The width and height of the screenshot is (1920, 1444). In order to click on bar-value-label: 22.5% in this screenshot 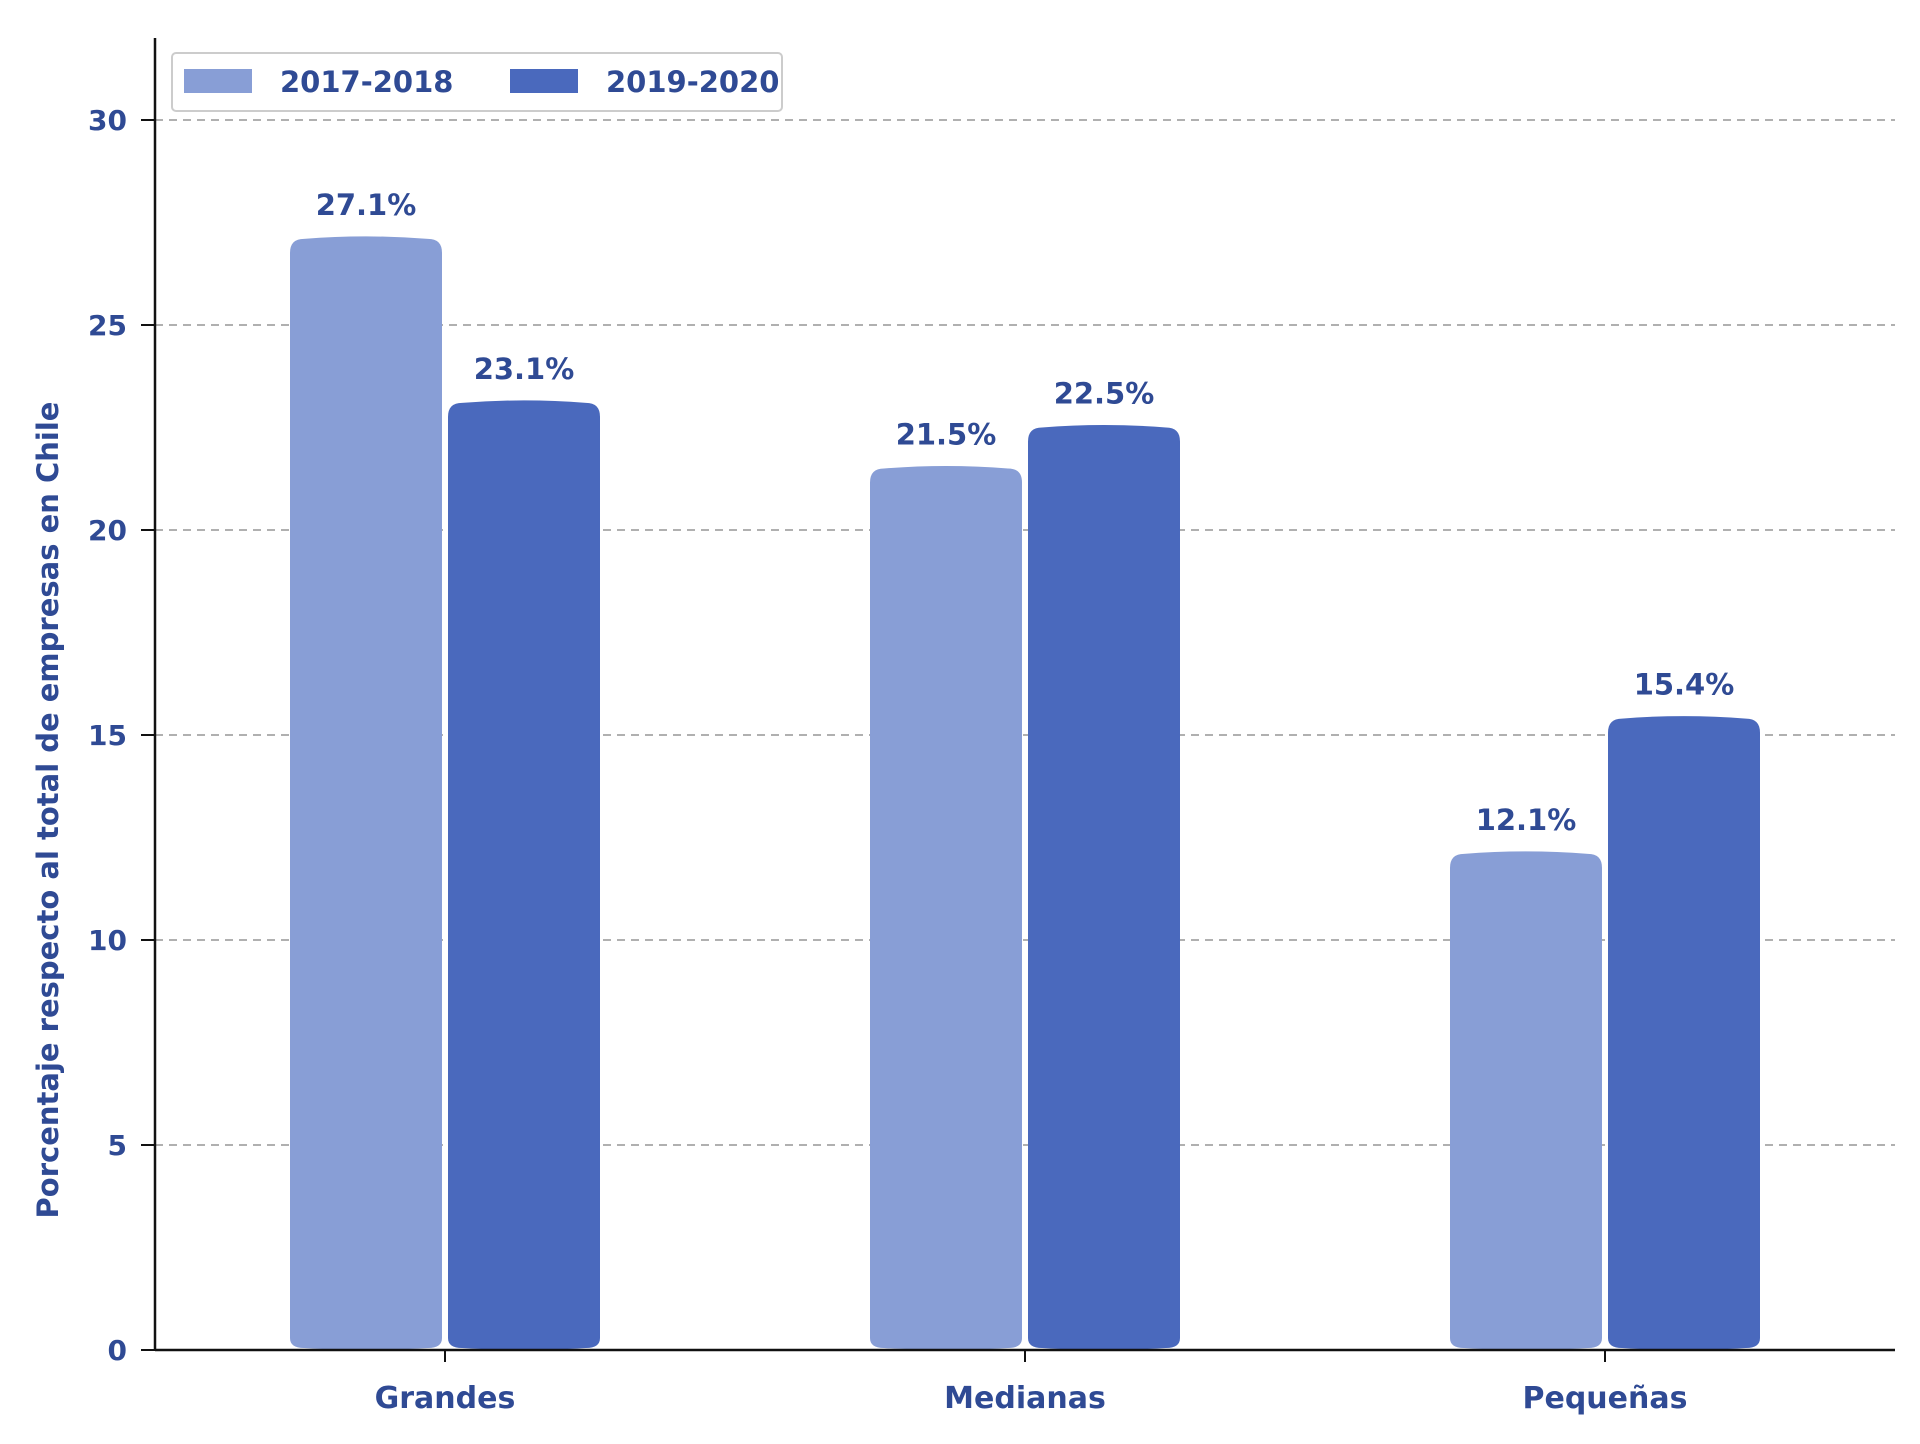, I will do `click(1104, 394)`.